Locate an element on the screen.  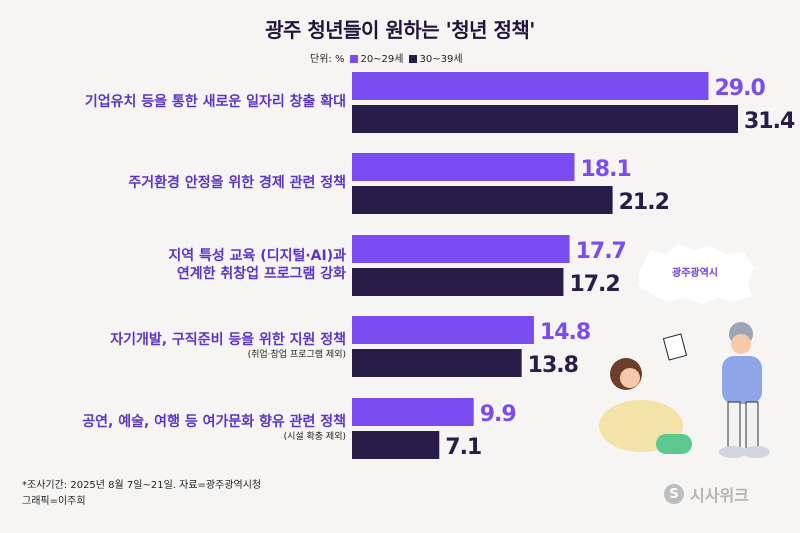
brand-logo-icon: S is located at coordinates (674, 494).